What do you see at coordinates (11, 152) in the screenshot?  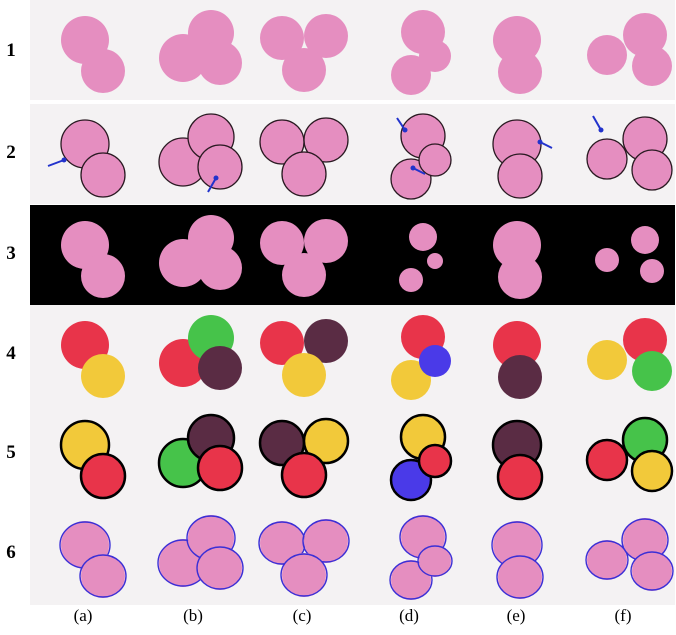 I see `row-label-2: 2` at bounding box center [11, 152].